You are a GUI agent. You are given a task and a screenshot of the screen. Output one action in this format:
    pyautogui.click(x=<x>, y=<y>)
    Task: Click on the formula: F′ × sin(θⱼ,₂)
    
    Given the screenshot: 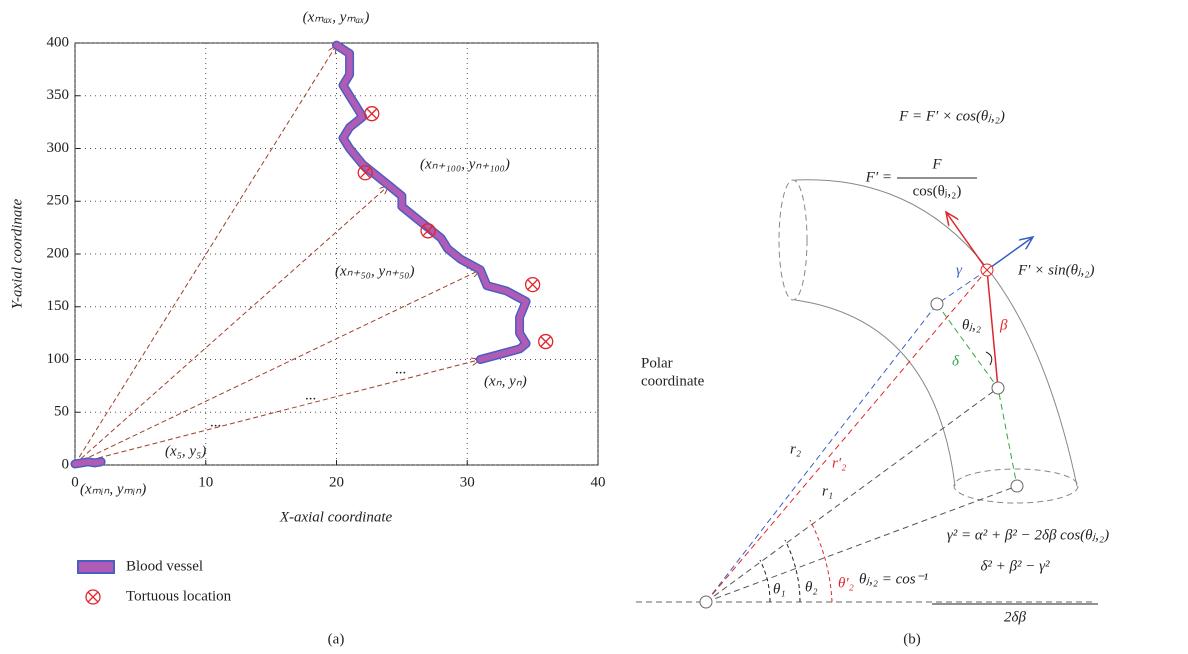 What is the action you would take?
    pyautogui.click(x=1056, y=270)
    